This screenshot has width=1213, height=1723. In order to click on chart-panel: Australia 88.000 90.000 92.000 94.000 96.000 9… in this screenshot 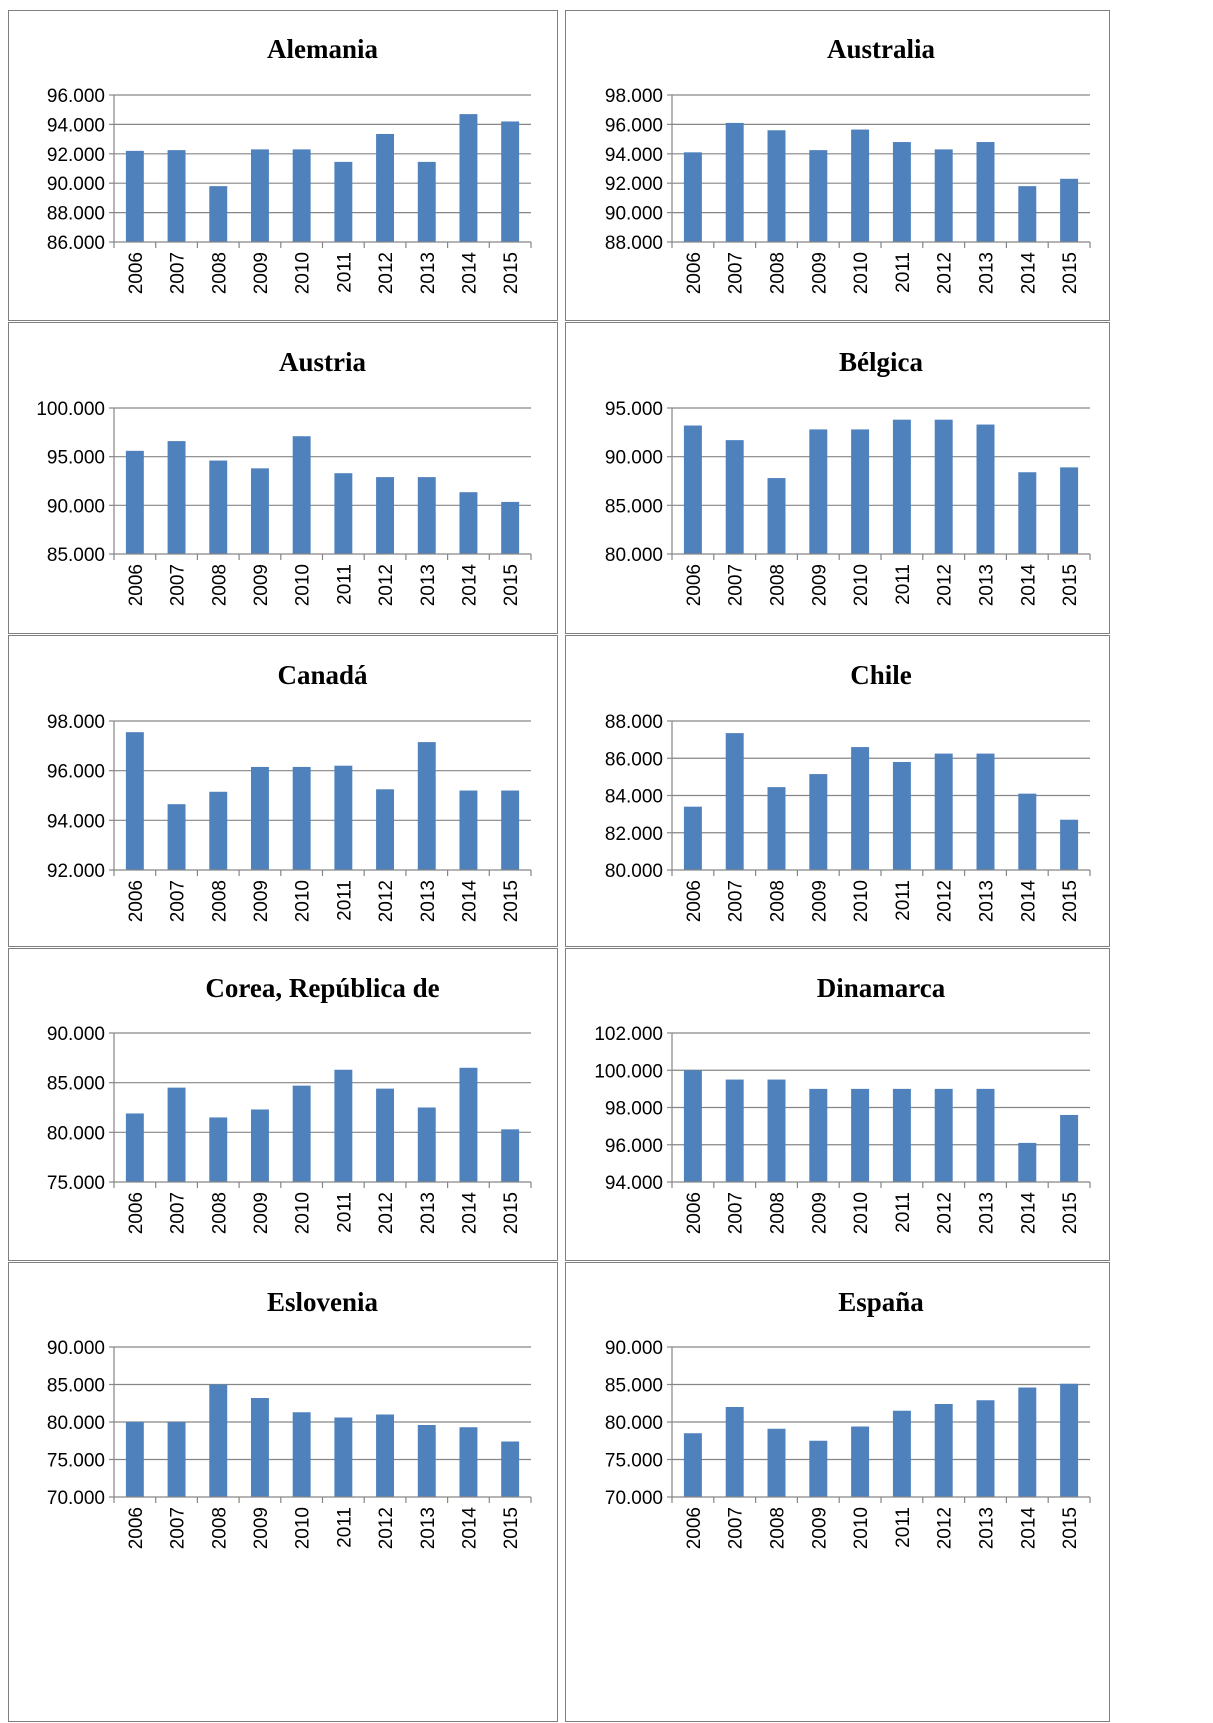, I will do `click(837, 165)`.